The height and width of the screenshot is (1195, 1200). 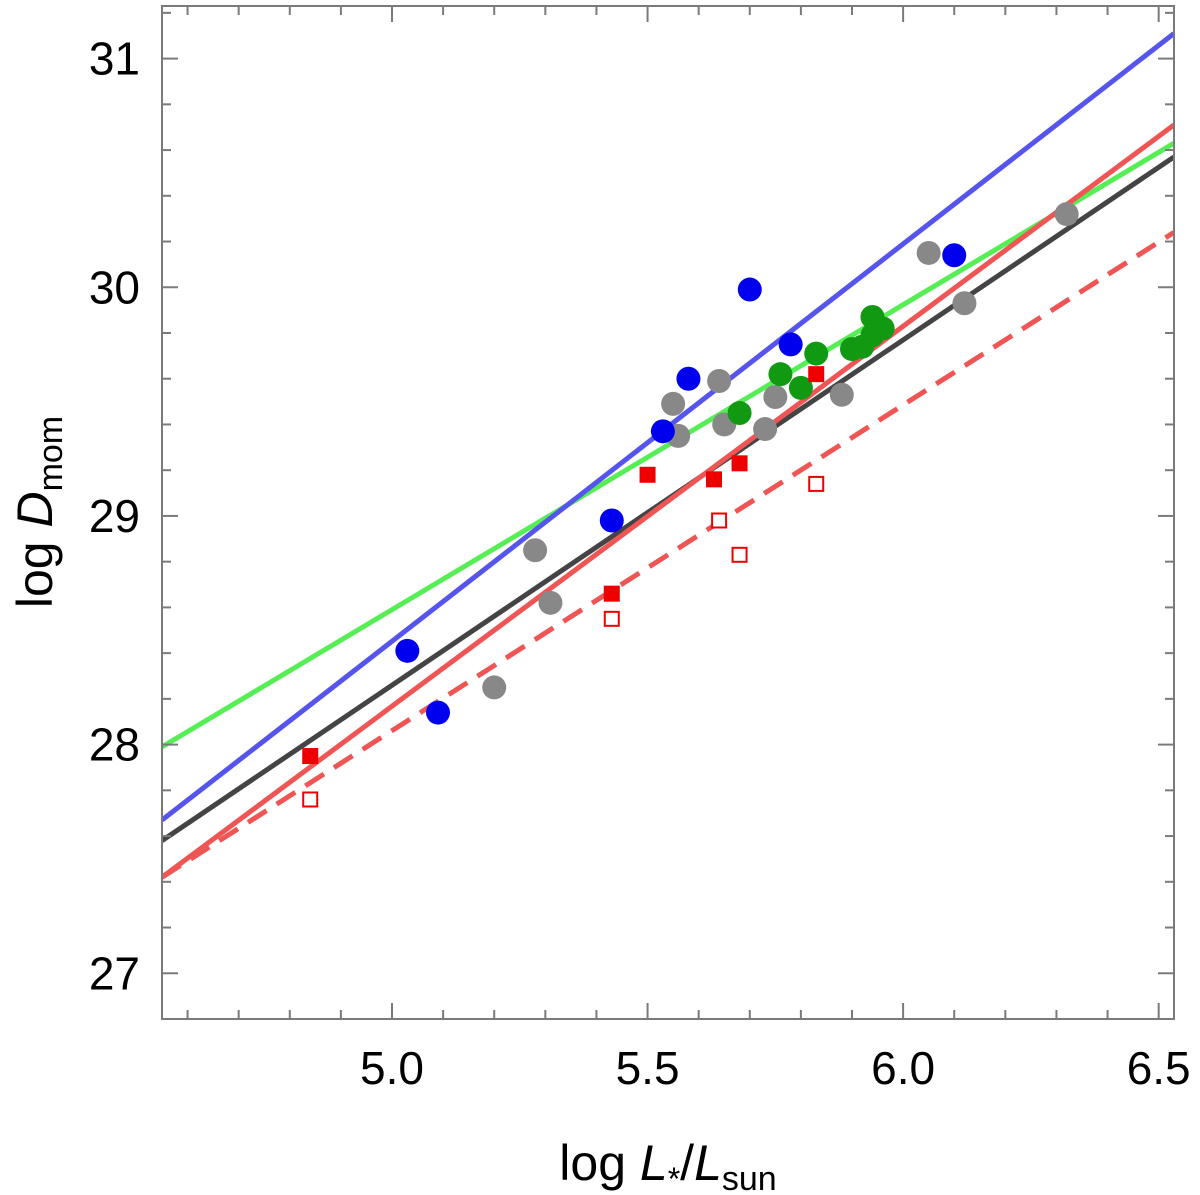 What do you see at coordinates (648, 1068) in the screenshot?
I see `x-tick-label: 5.5` at bounding box center [648, 1068].